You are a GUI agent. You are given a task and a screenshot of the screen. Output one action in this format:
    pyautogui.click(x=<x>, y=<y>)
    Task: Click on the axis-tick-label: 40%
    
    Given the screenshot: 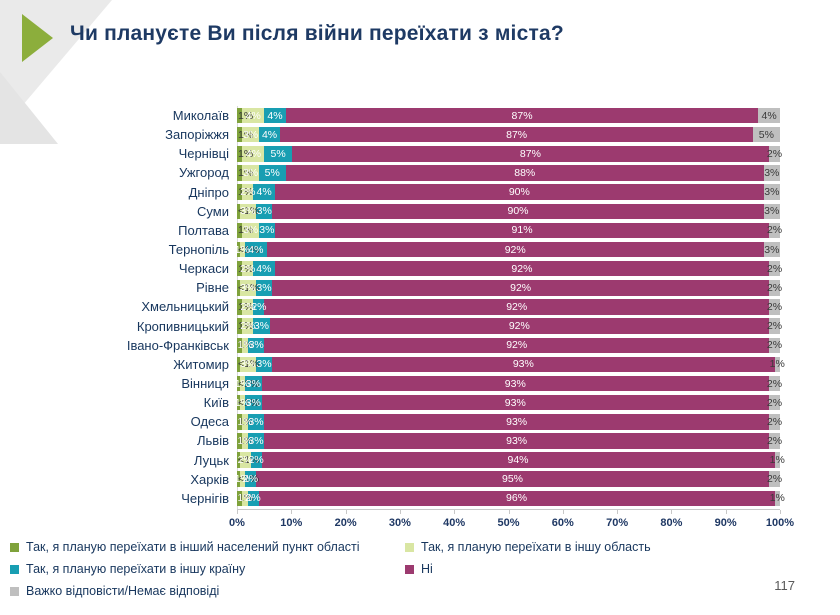 What is the action you would take?
    pyautogui.click(x=454, y=523)
    